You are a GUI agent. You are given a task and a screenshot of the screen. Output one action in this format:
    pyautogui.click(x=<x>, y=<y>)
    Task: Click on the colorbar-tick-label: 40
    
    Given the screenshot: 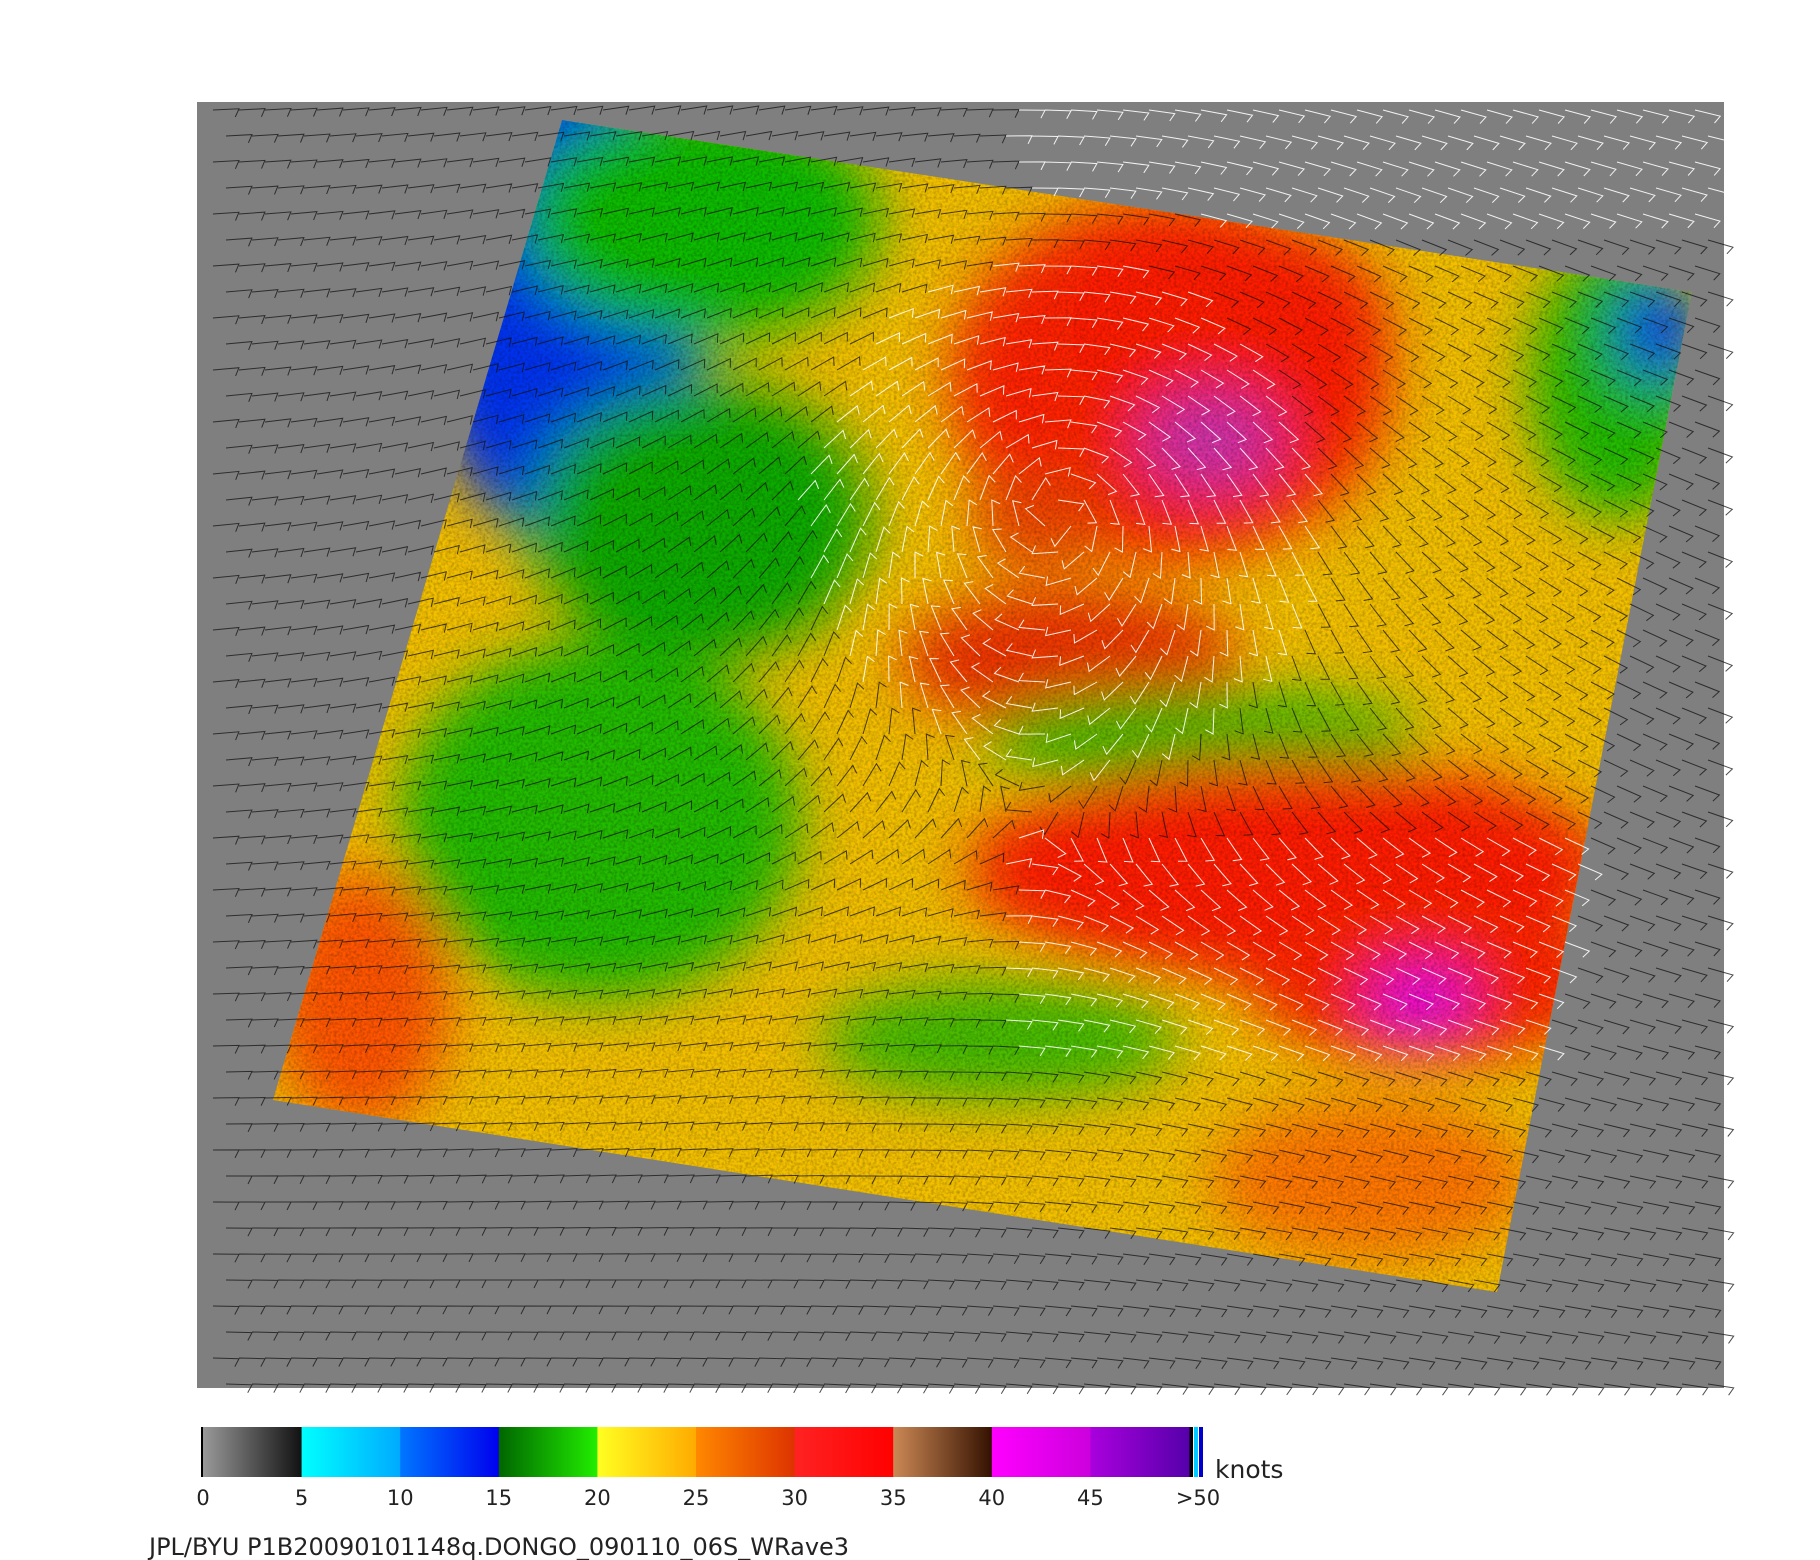 What is the action you would take?
    pyautogui.click(x=991, y=1498)
    